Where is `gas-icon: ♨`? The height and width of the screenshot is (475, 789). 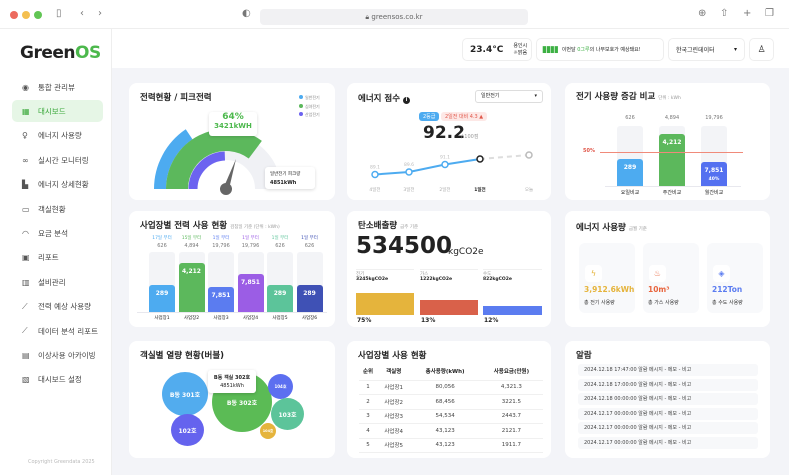 gas-icon: ♨ is located at coordinates (657, 273).